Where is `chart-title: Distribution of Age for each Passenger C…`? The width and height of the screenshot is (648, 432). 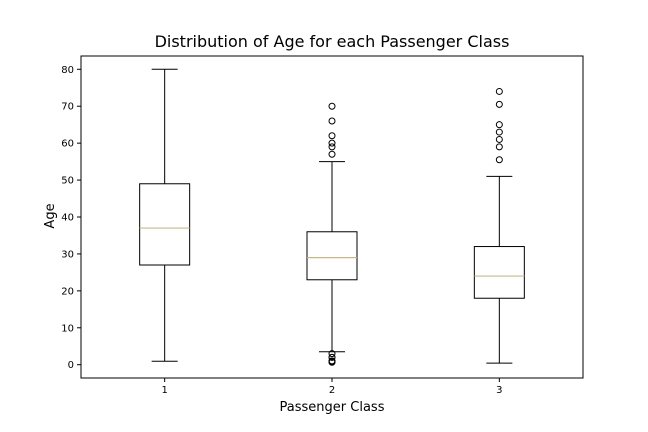 chart-title: Distribution of Age for each Passenger C… is located at coordinates (332, 41).